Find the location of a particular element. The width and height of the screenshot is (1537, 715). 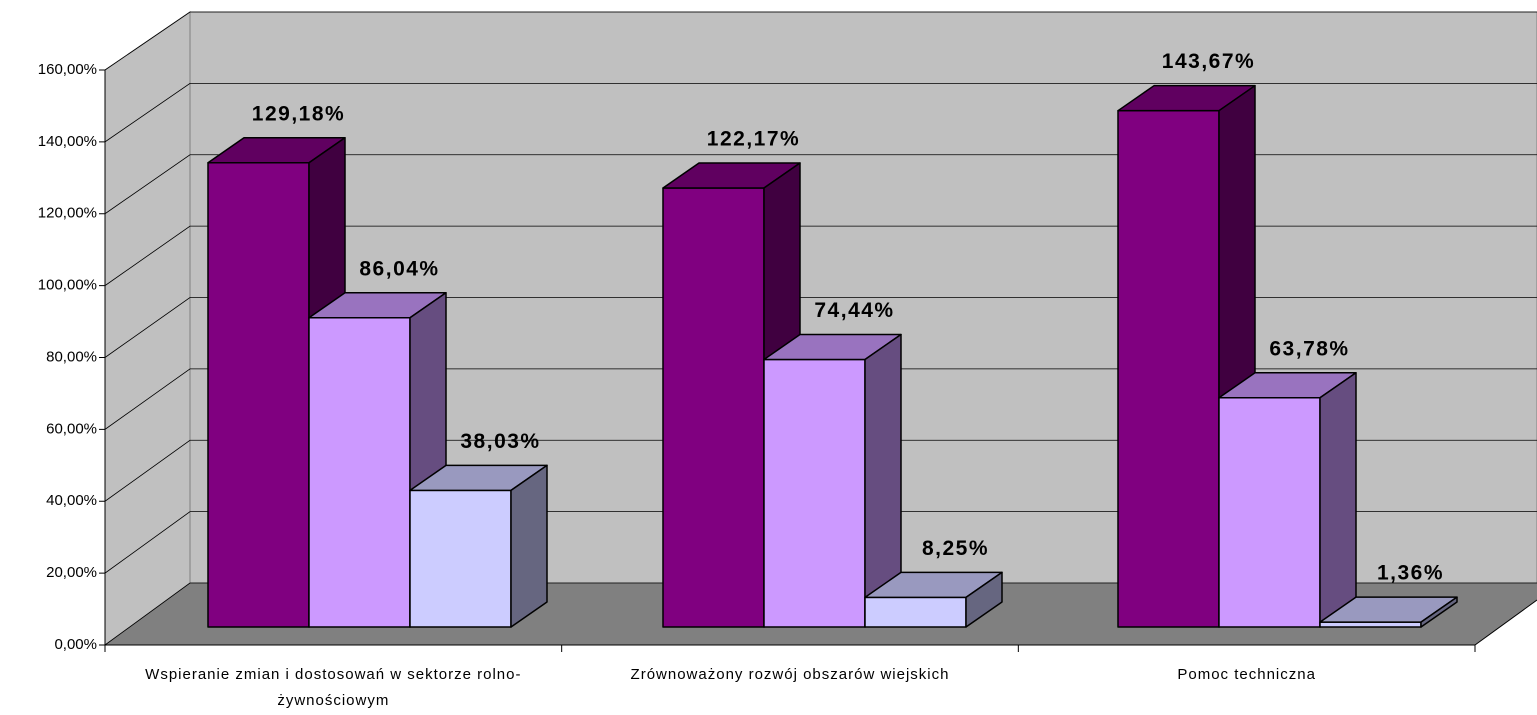

y-tick-label: 40,00% is located at coordinates (71, 500).